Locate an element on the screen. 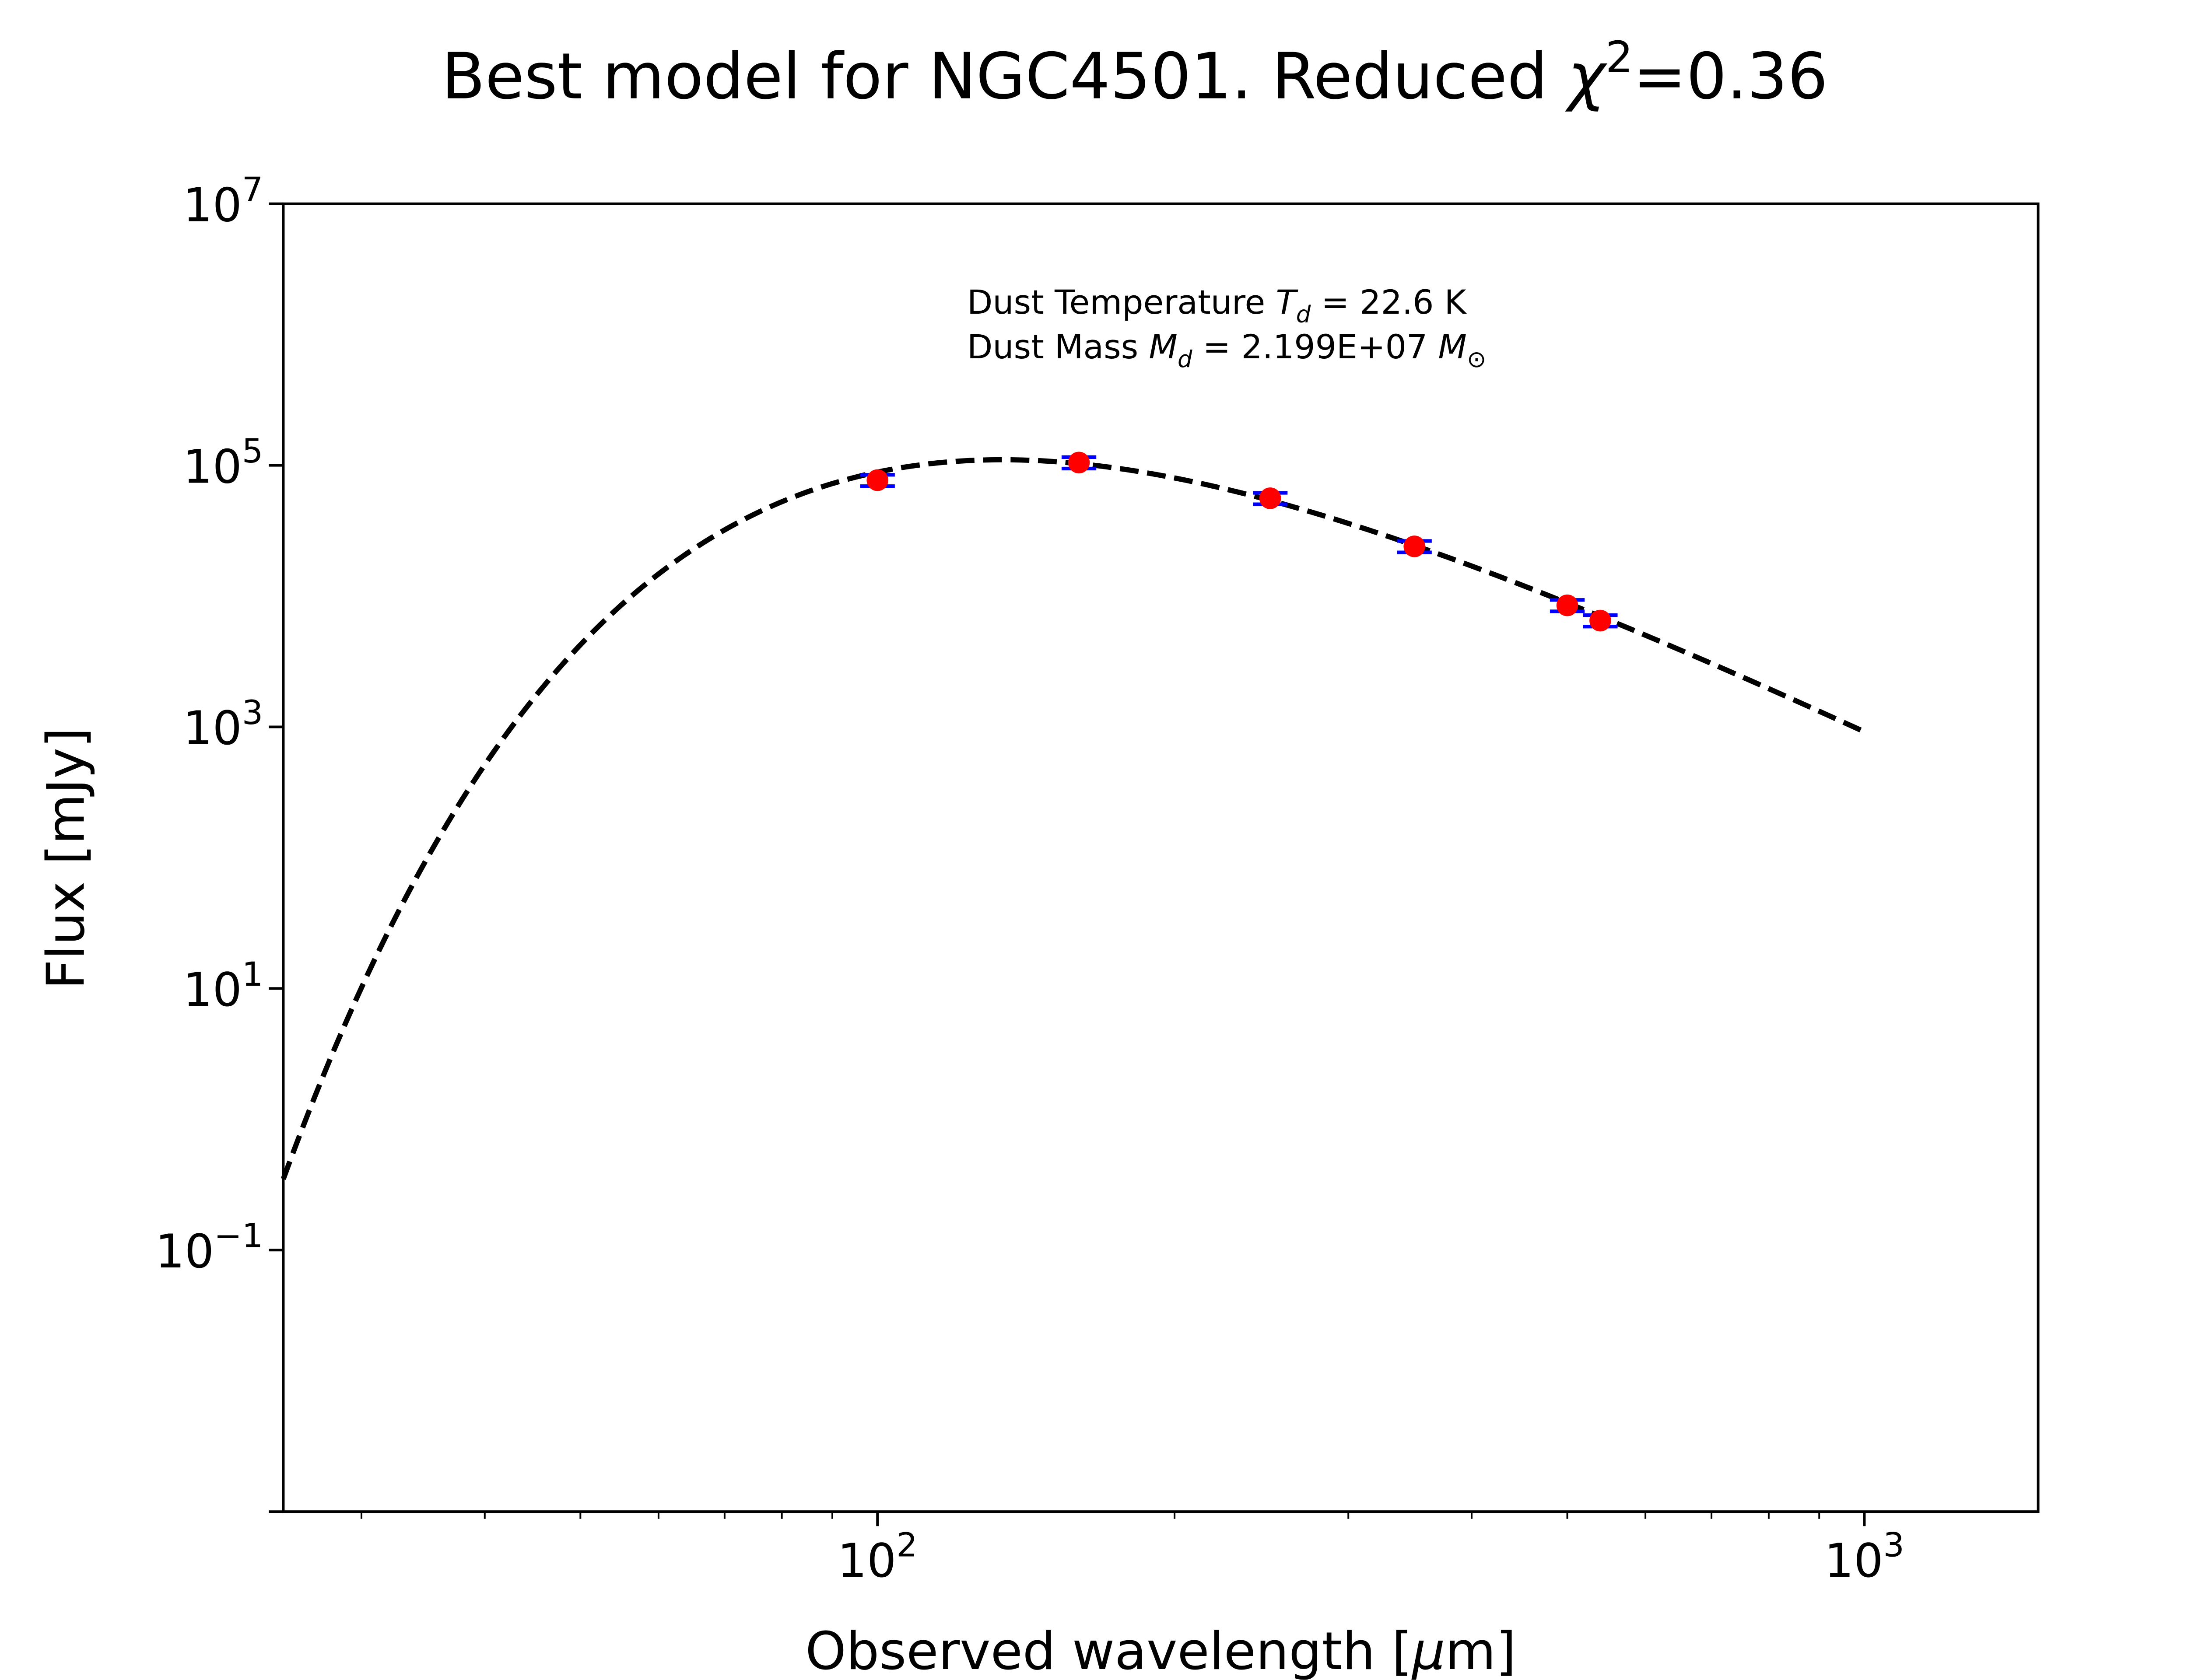  x-axis-label: Observed wavelength [μm] is located at coordinates (1161, 1650).